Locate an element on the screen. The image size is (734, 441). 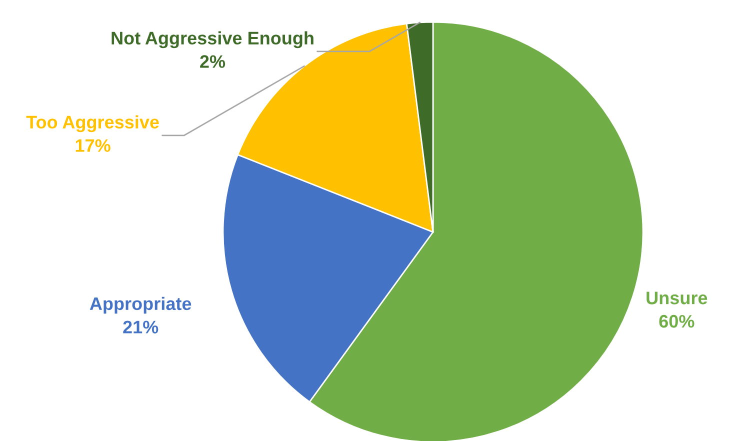
slice-label: Appropriate is located at coordinates (141, 305).